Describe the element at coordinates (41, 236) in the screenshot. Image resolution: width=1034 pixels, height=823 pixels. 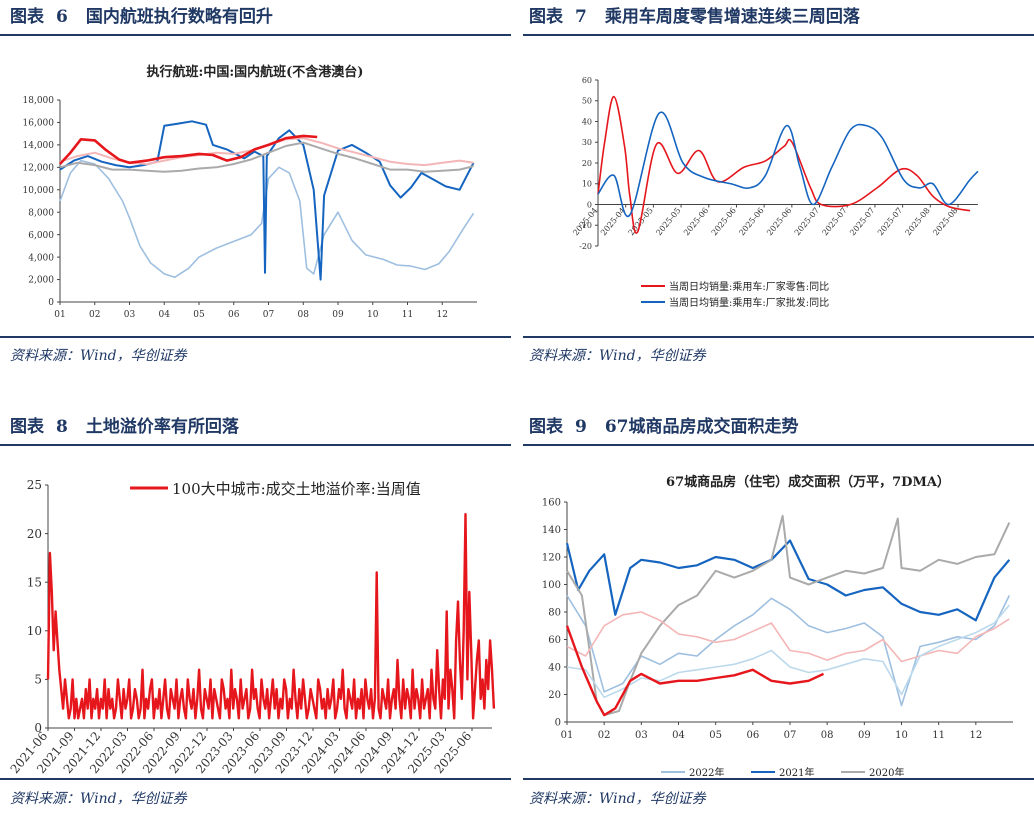
I see `y-tick-label: 6,000` at that location.